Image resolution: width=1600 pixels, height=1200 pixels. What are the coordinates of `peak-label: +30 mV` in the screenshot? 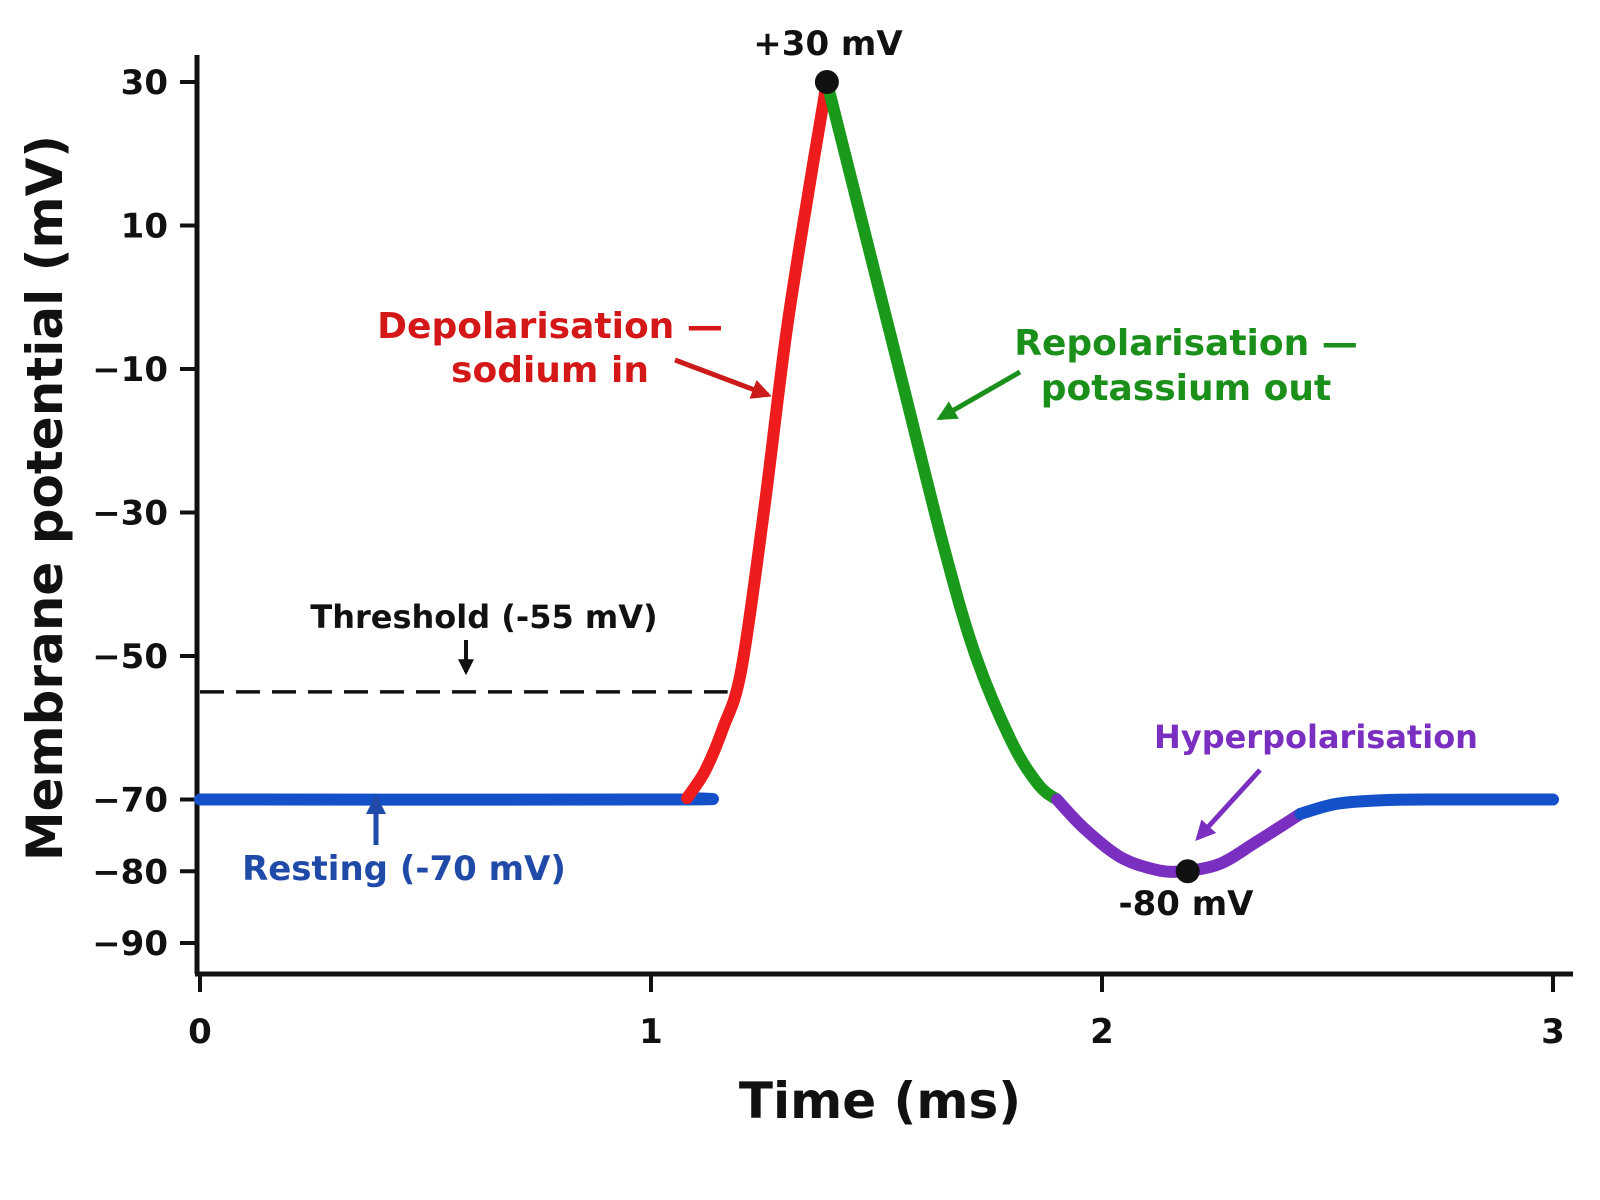 It's located at (828, 44).